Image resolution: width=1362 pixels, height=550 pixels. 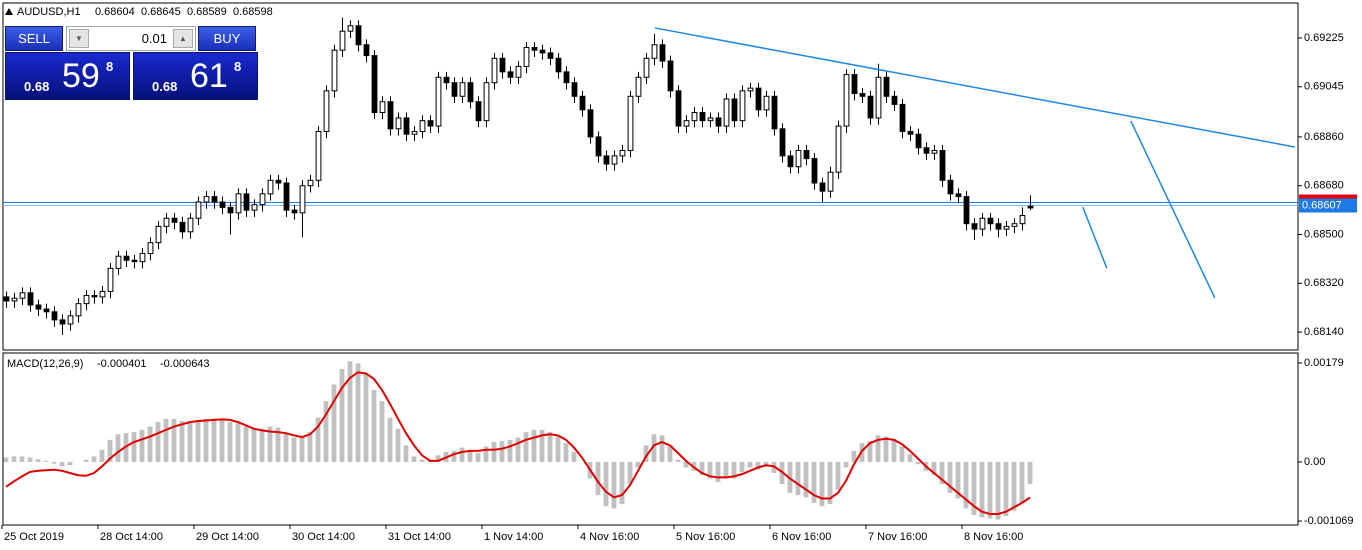 What do you see at coordinates (227, 537) in the screenshot?
I see `x-tick-label: 29 Oct 14:00` at bounding box center [227, 537].